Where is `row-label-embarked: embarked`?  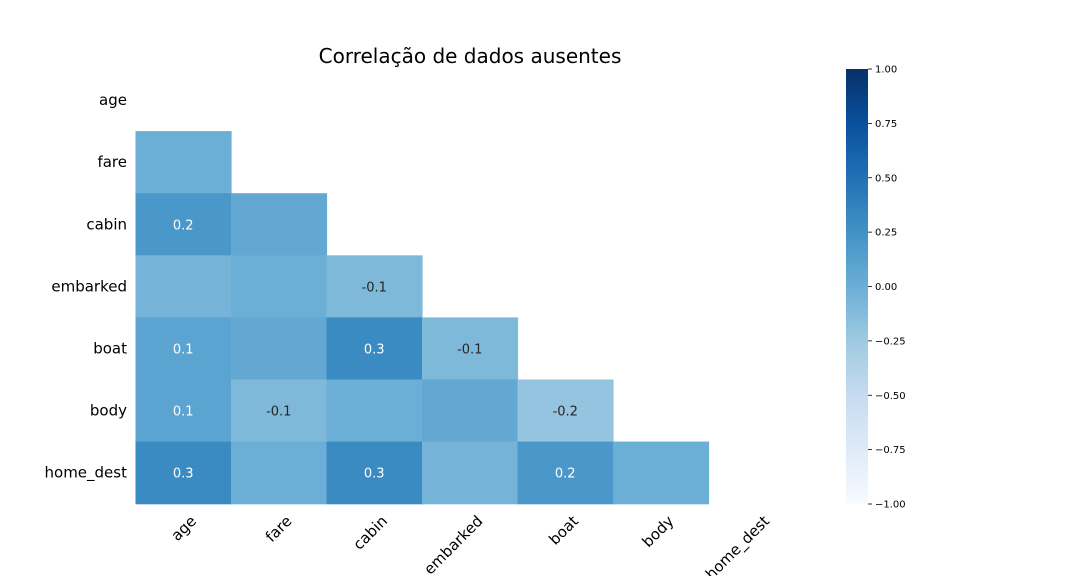 row-label-embarked: embarked is located at coordinates (89, 286).